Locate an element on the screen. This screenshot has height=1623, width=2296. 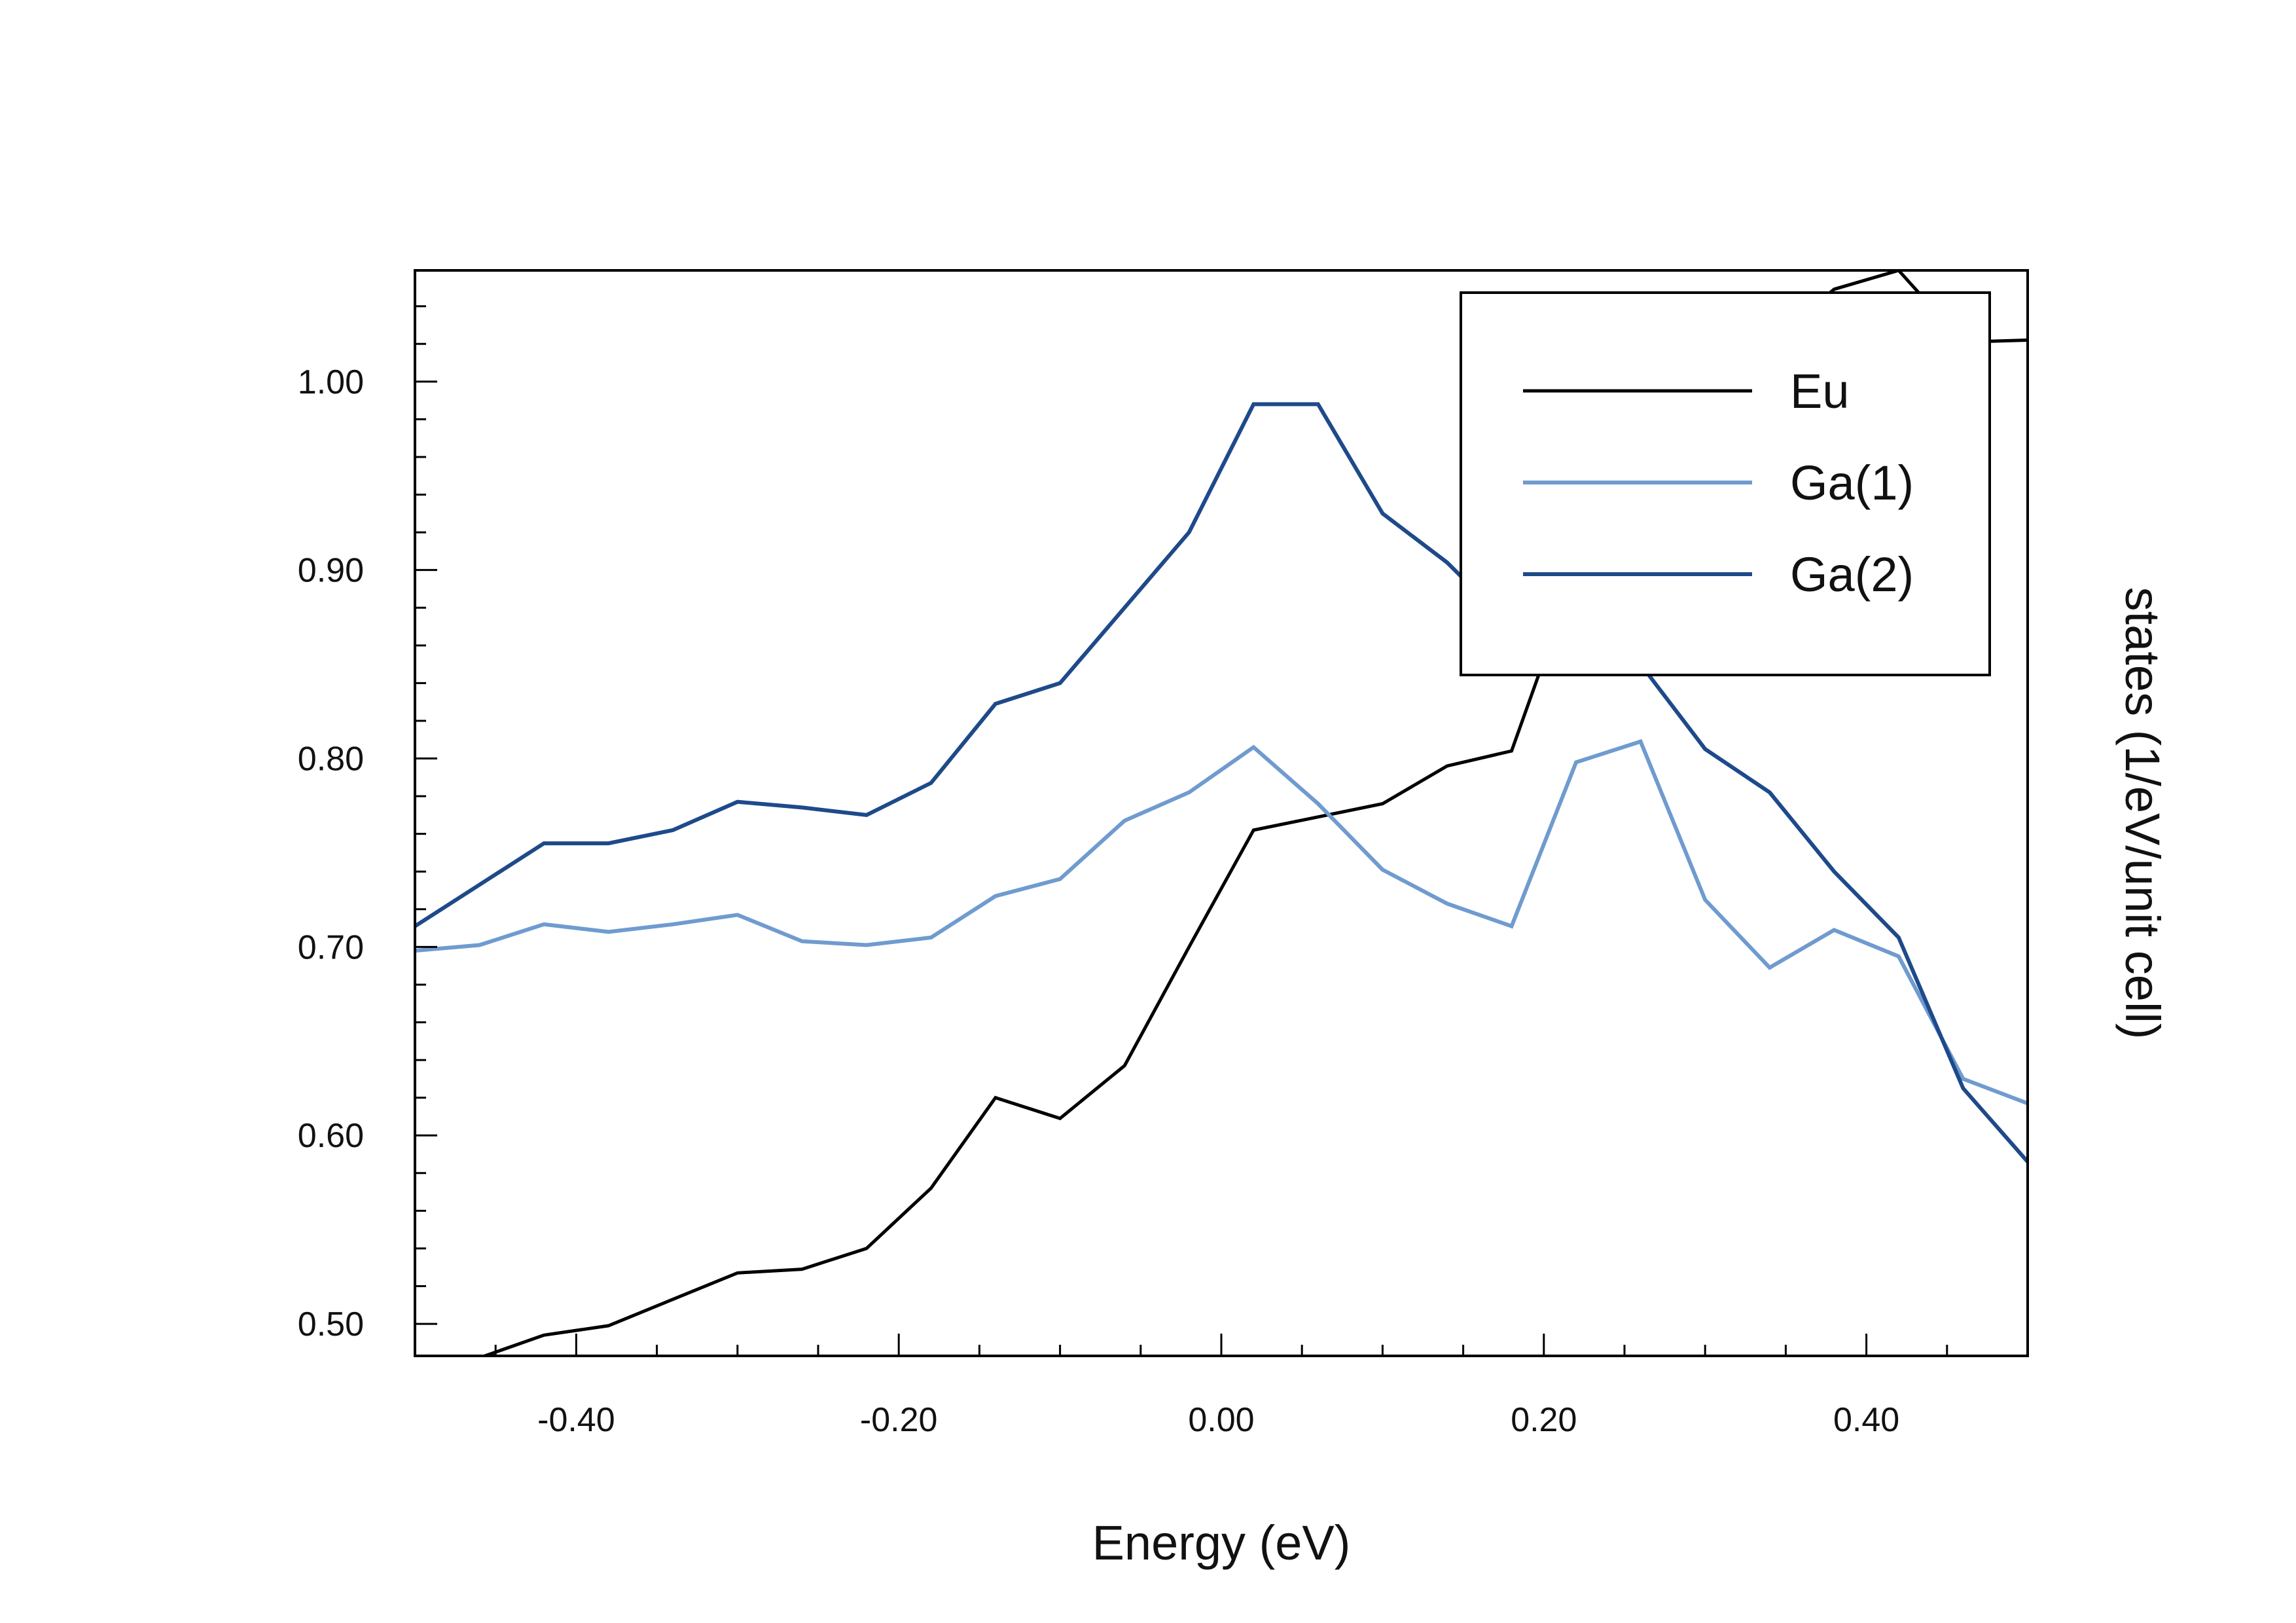
legend-label-ga-1: Ga(1) is located at coordinates (1852, 483).